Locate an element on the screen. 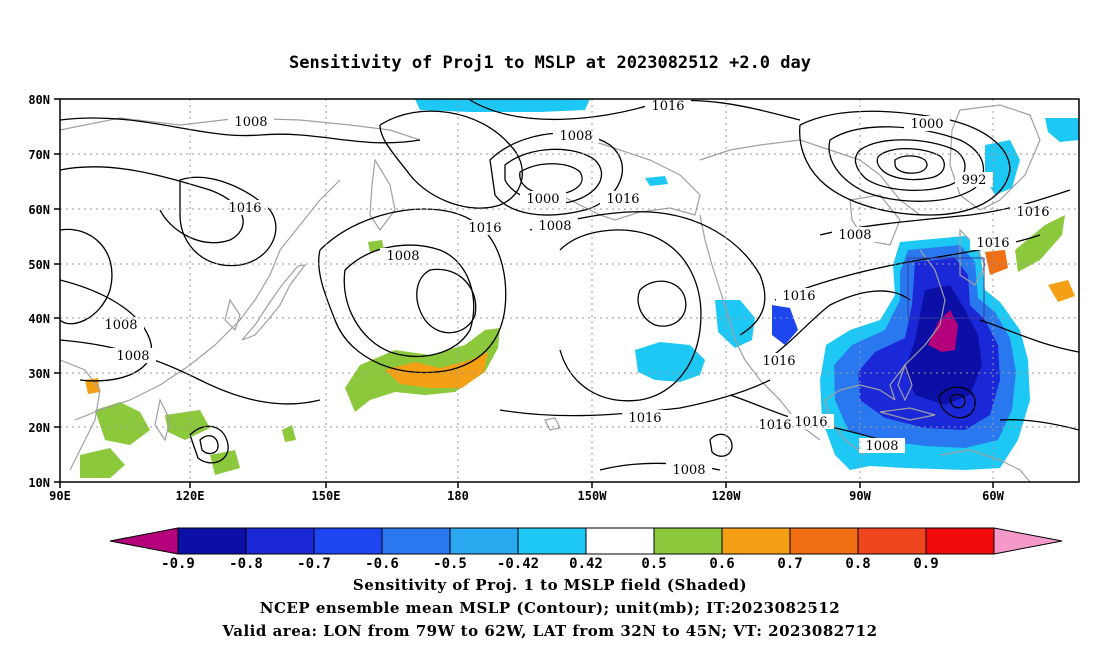 The image size is (1100, 650). colorbar-tick-label: 0.7 is located at coordinates (789, 564).